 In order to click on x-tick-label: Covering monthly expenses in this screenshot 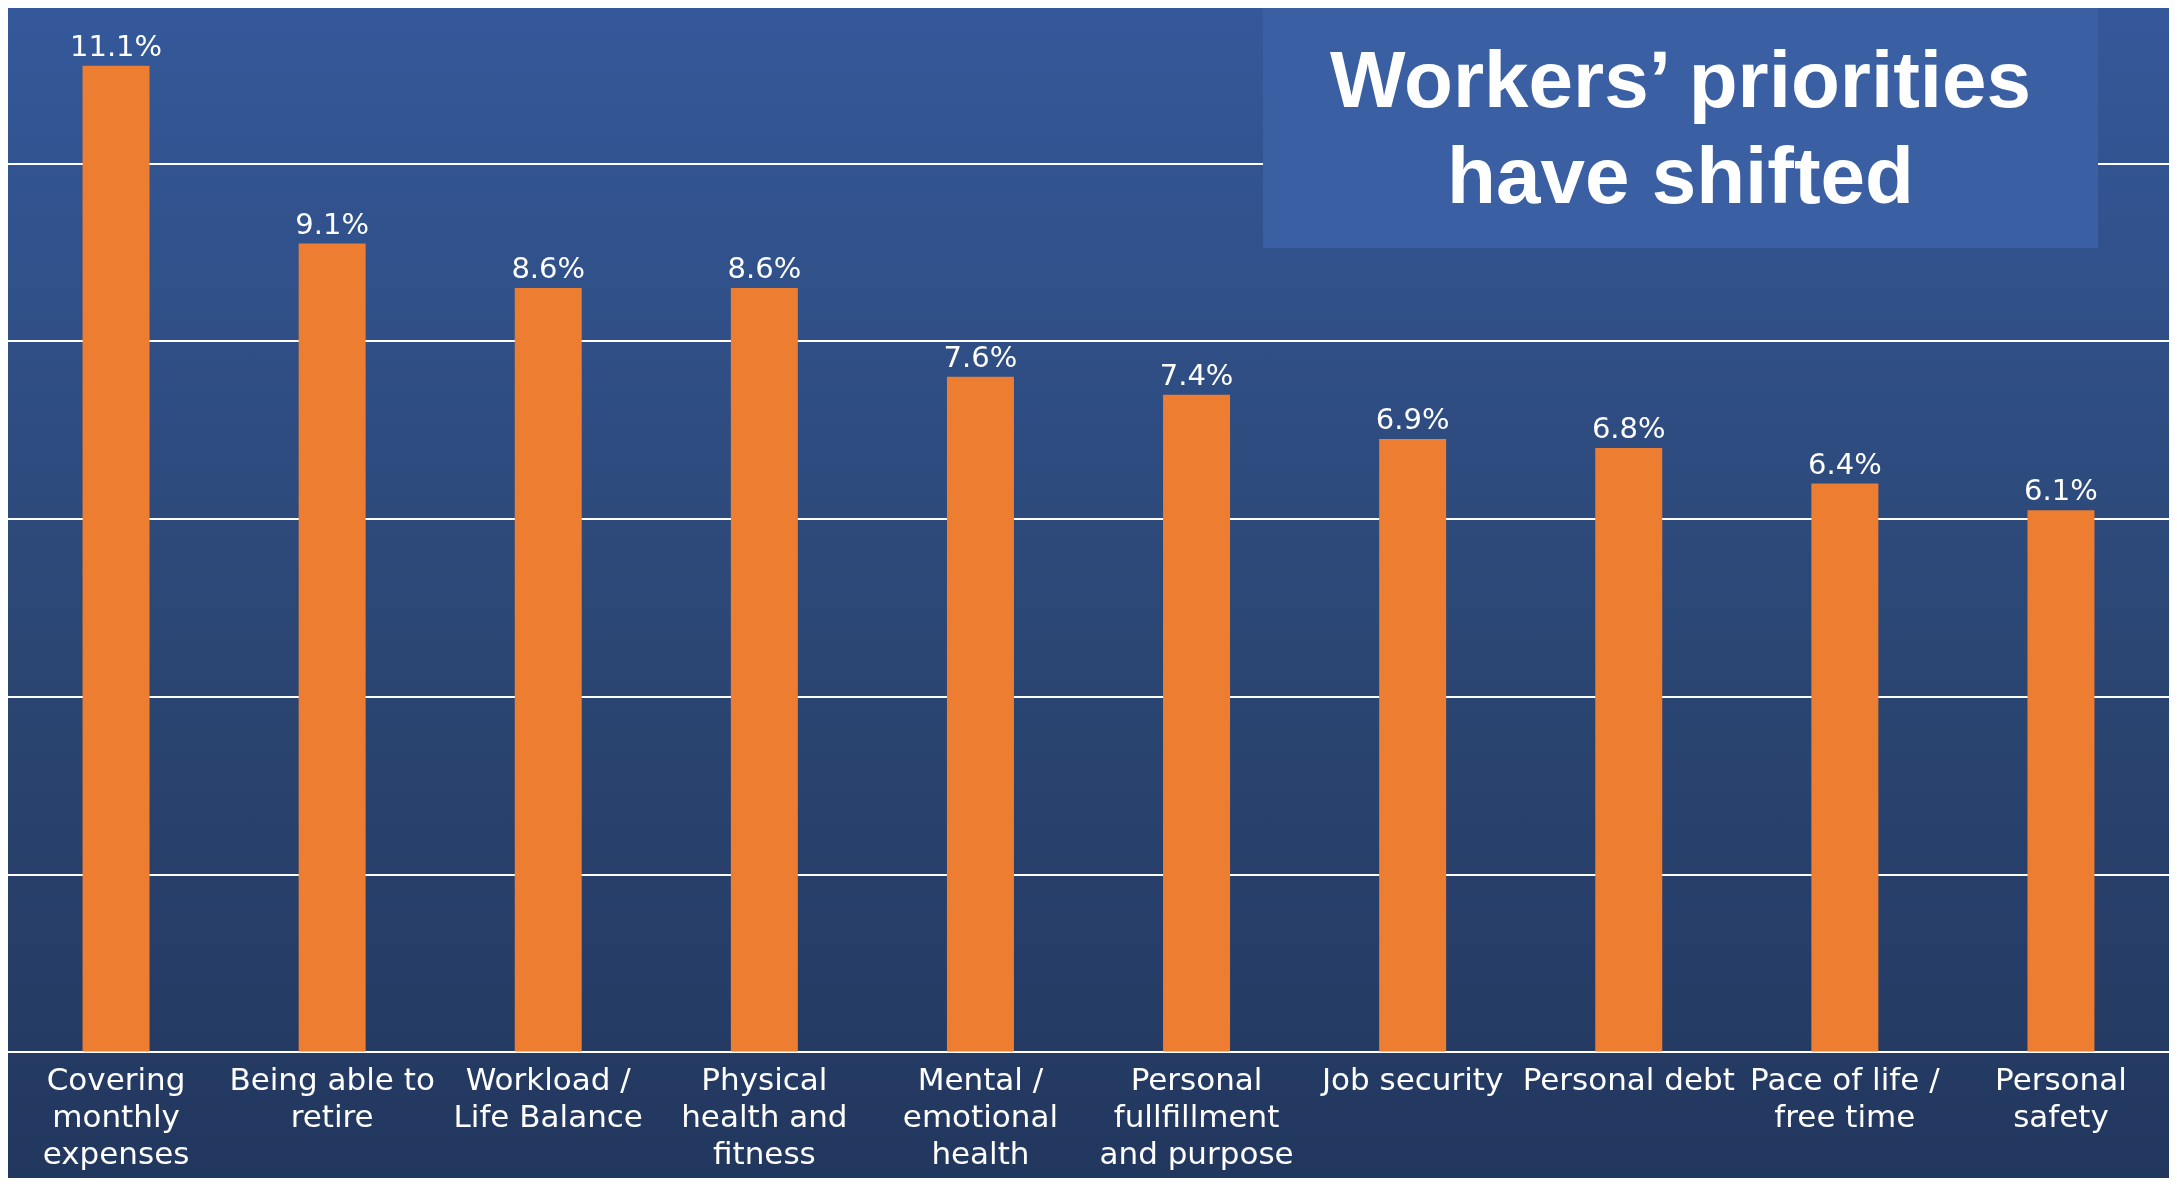, I will do `click(116, 1116)`.